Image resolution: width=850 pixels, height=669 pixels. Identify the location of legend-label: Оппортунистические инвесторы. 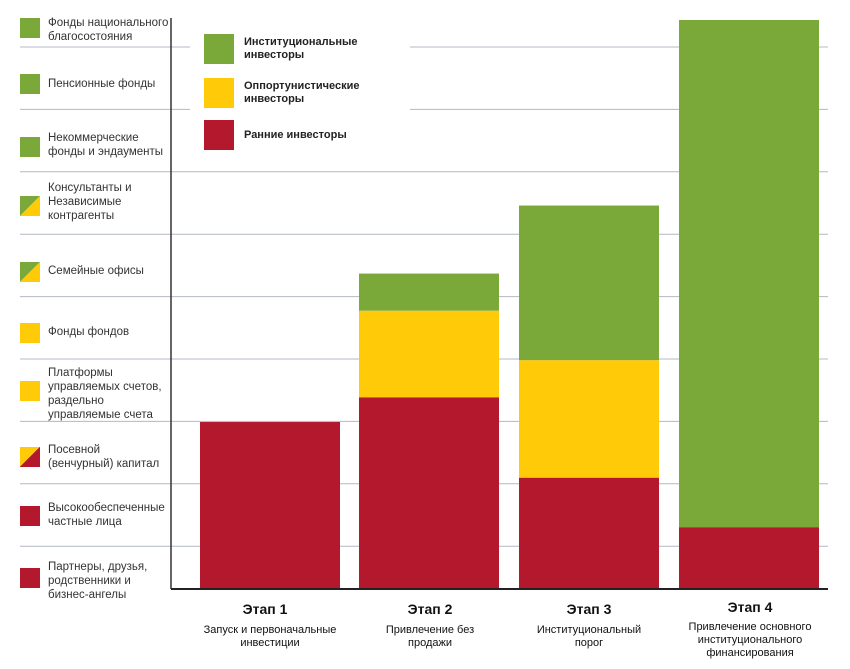
(302, 92).